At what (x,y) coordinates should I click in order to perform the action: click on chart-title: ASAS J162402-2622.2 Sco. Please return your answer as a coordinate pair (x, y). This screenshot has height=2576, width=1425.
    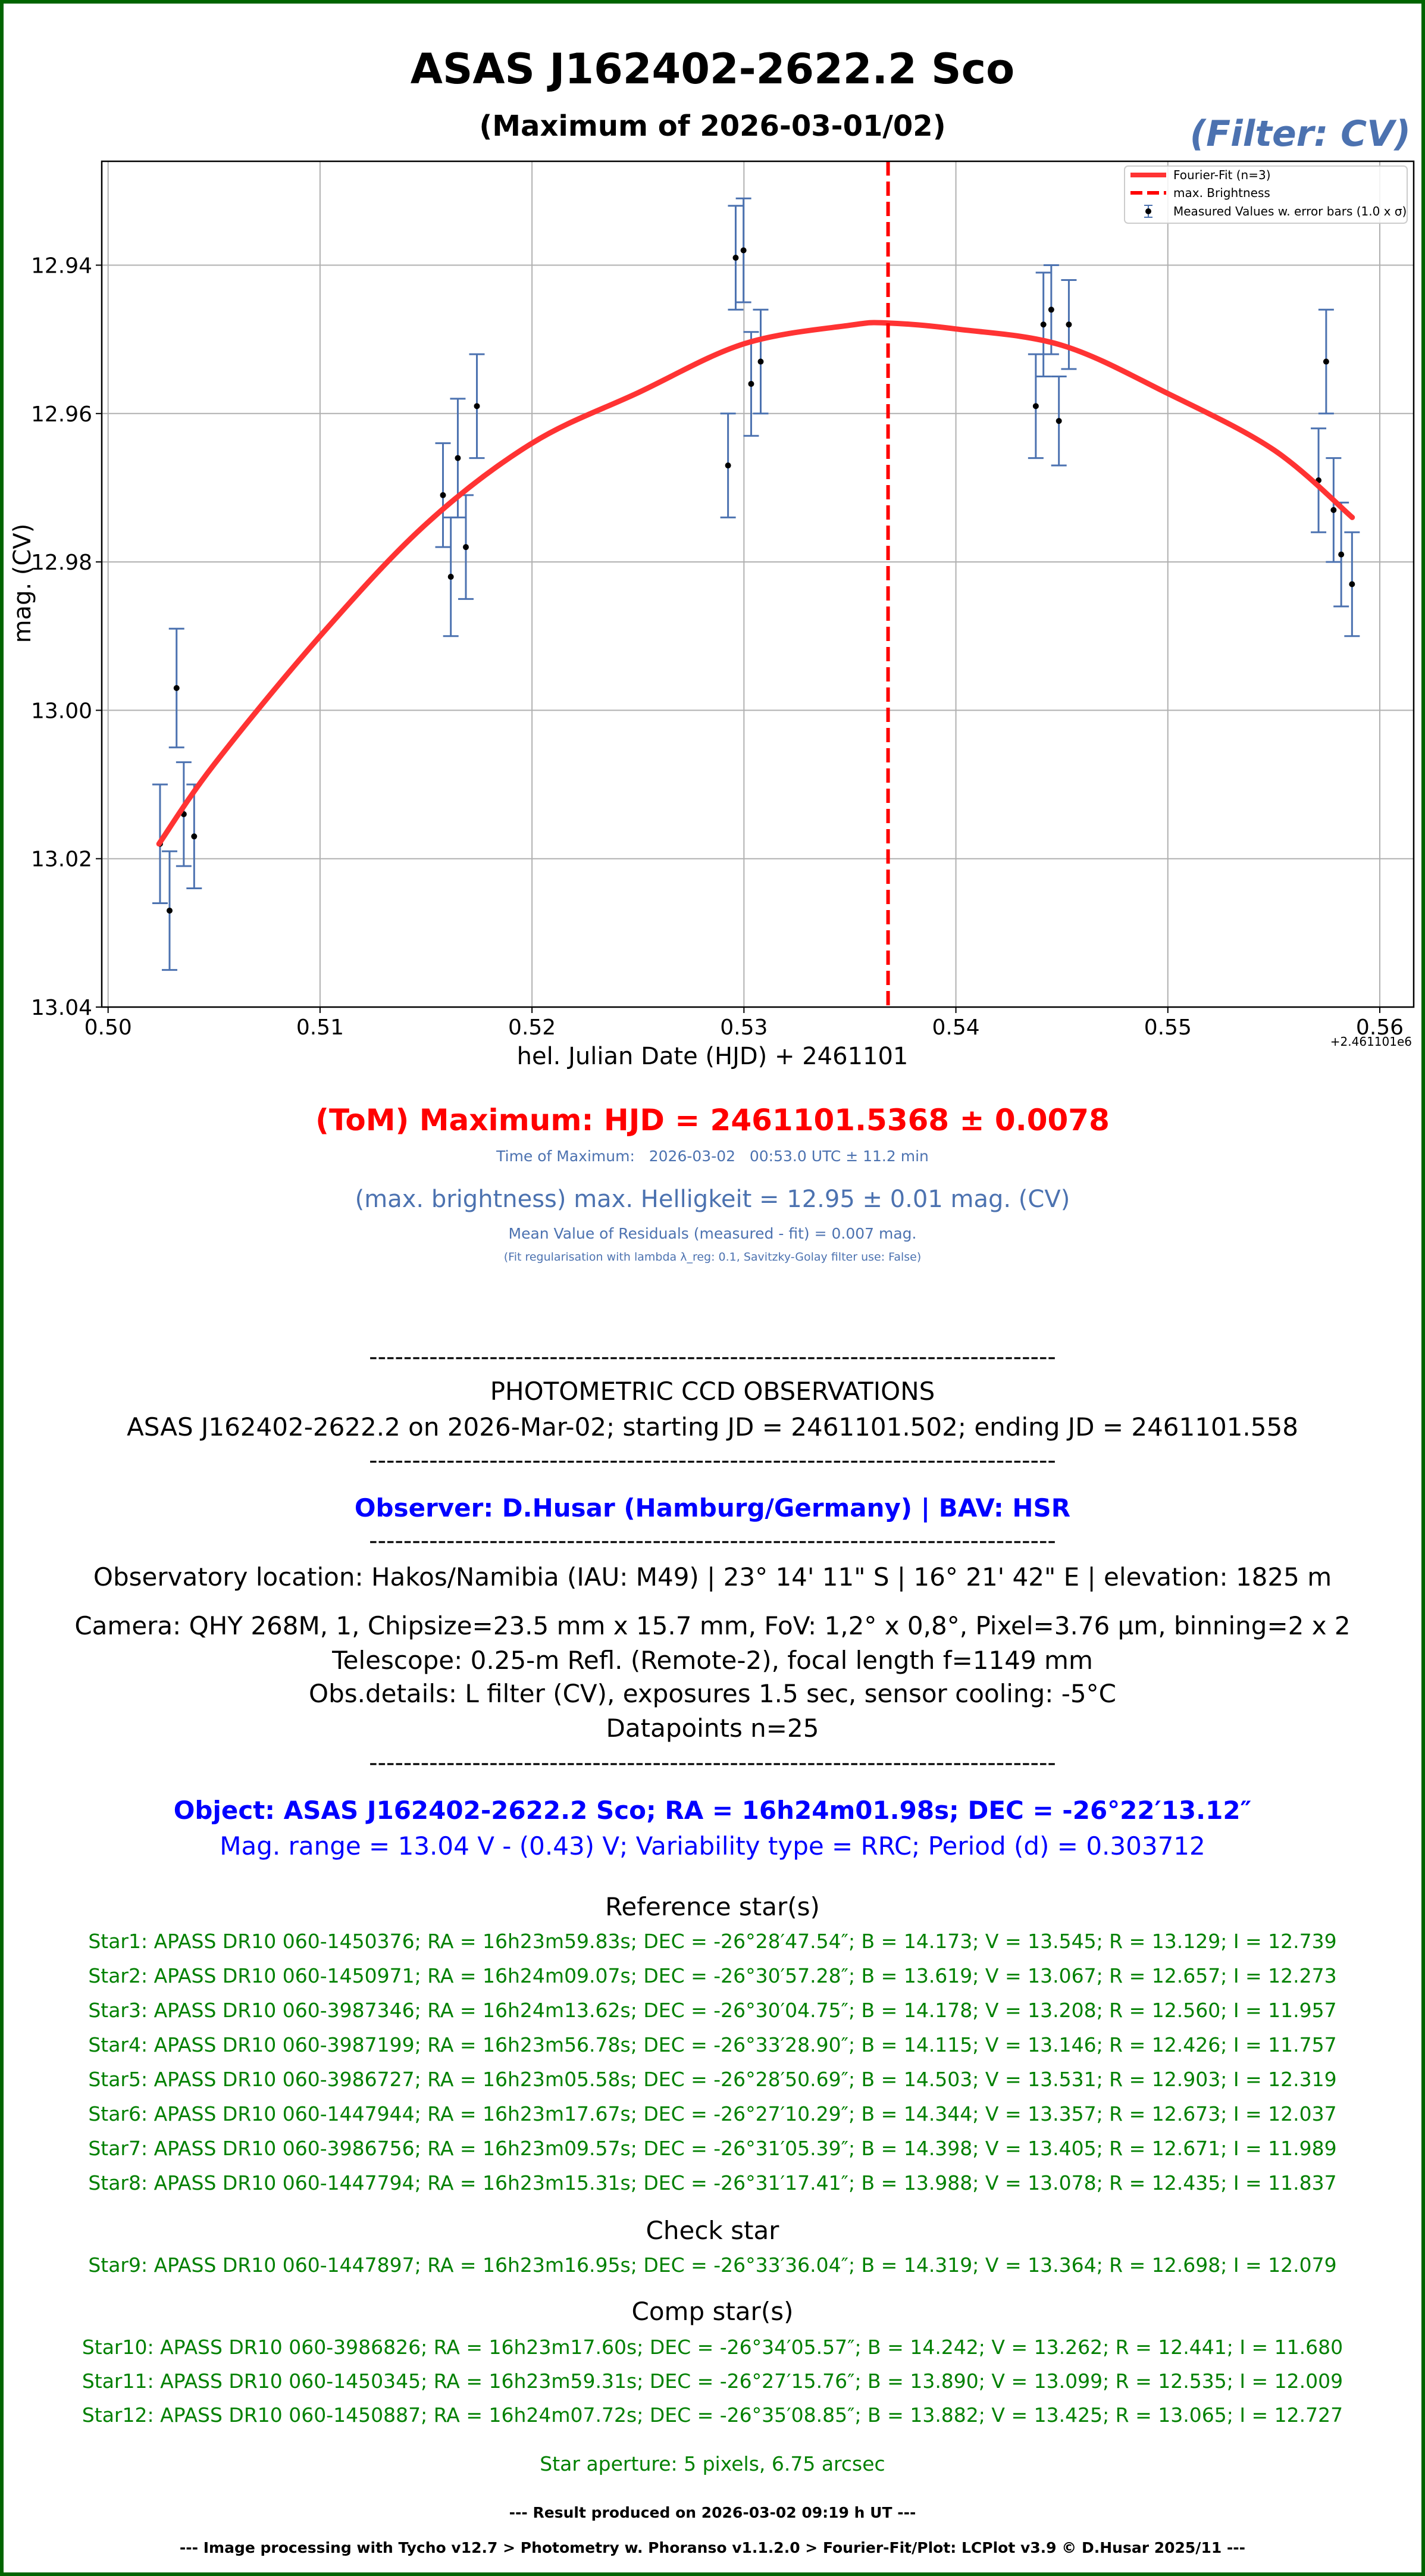
    Looking at the image, I should click on (712, 69).